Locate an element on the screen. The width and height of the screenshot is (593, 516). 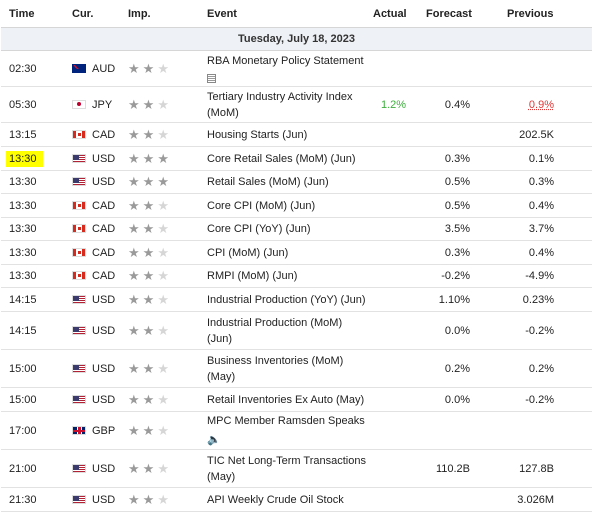
table-row: 17:00 GBP ★★★ MPC Member Ramsden Speaks 🔈 is located at coordinates (296, 430).